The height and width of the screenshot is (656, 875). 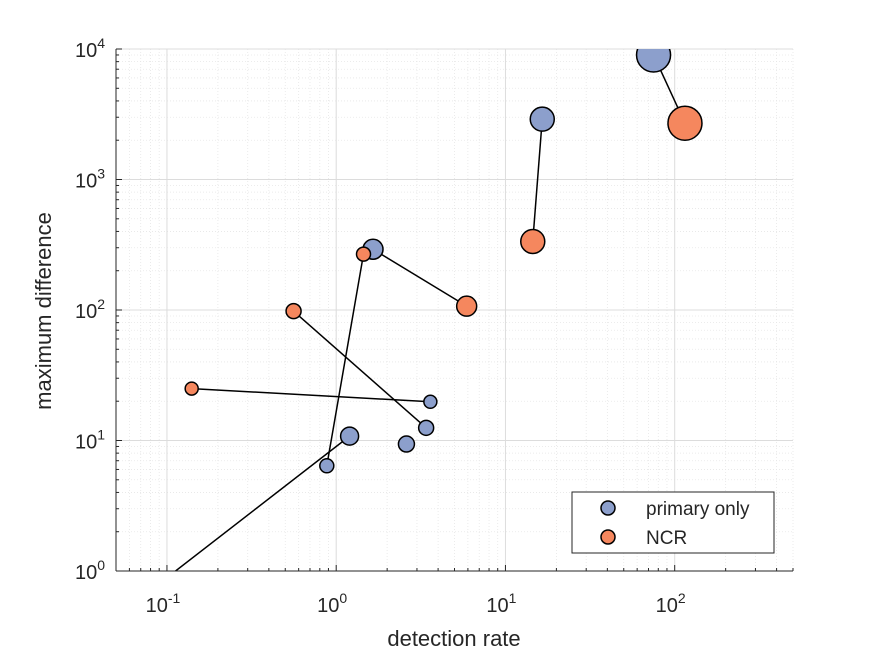 What do you see at coordinates (501, 603) in the screenshot?
I see `x-tick-label: 10¹` at bounding box center [501, 603].